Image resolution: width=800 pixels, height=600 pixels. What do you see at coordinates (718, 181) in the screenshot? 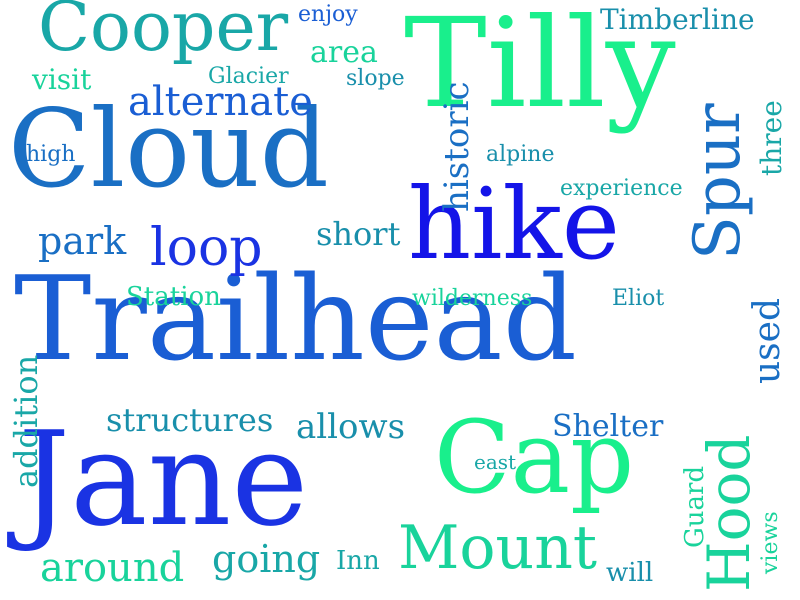
I see `word-spur: Spur` at bounding box center [718, 181].